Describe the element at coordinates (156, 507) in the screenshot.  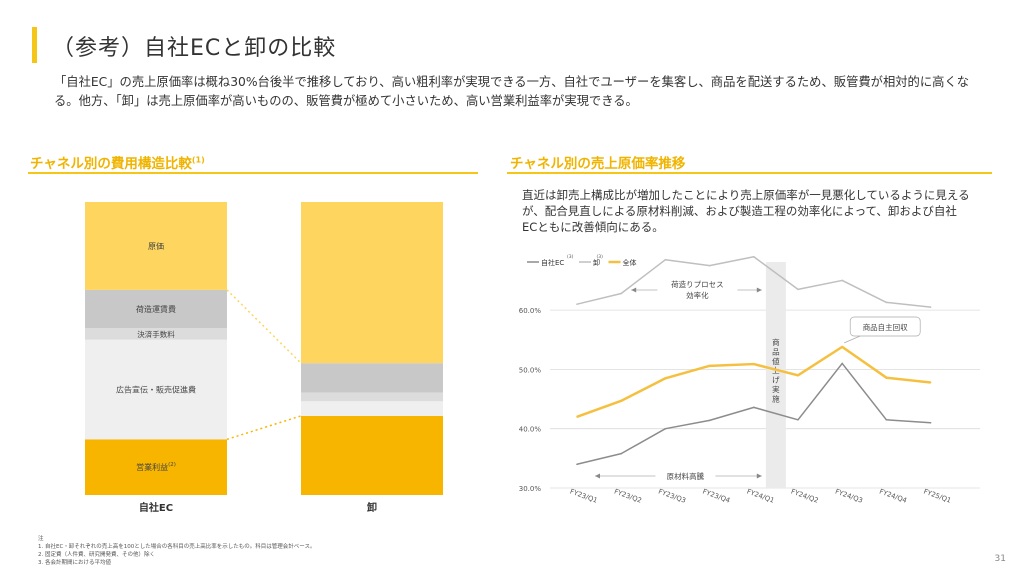
I see `bar-category-label-0: 自社EC` at that location.